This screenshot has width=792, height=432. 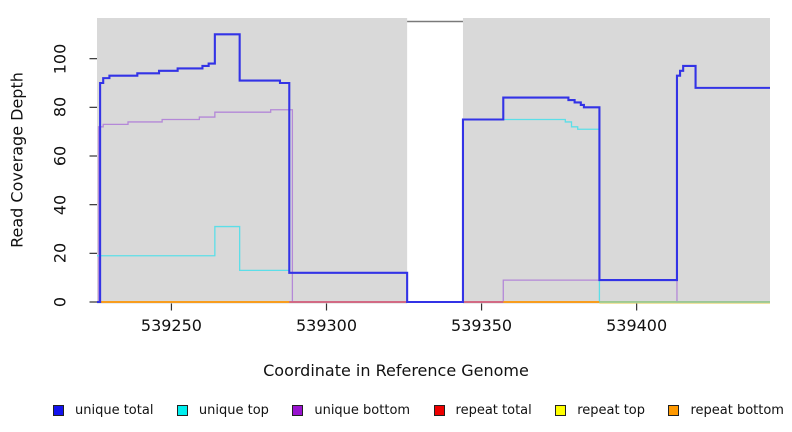 What do you see at coordinates (60, 302) in the screenshot?
I see `y-tick-label: 0` at bounding box center [60, 302].